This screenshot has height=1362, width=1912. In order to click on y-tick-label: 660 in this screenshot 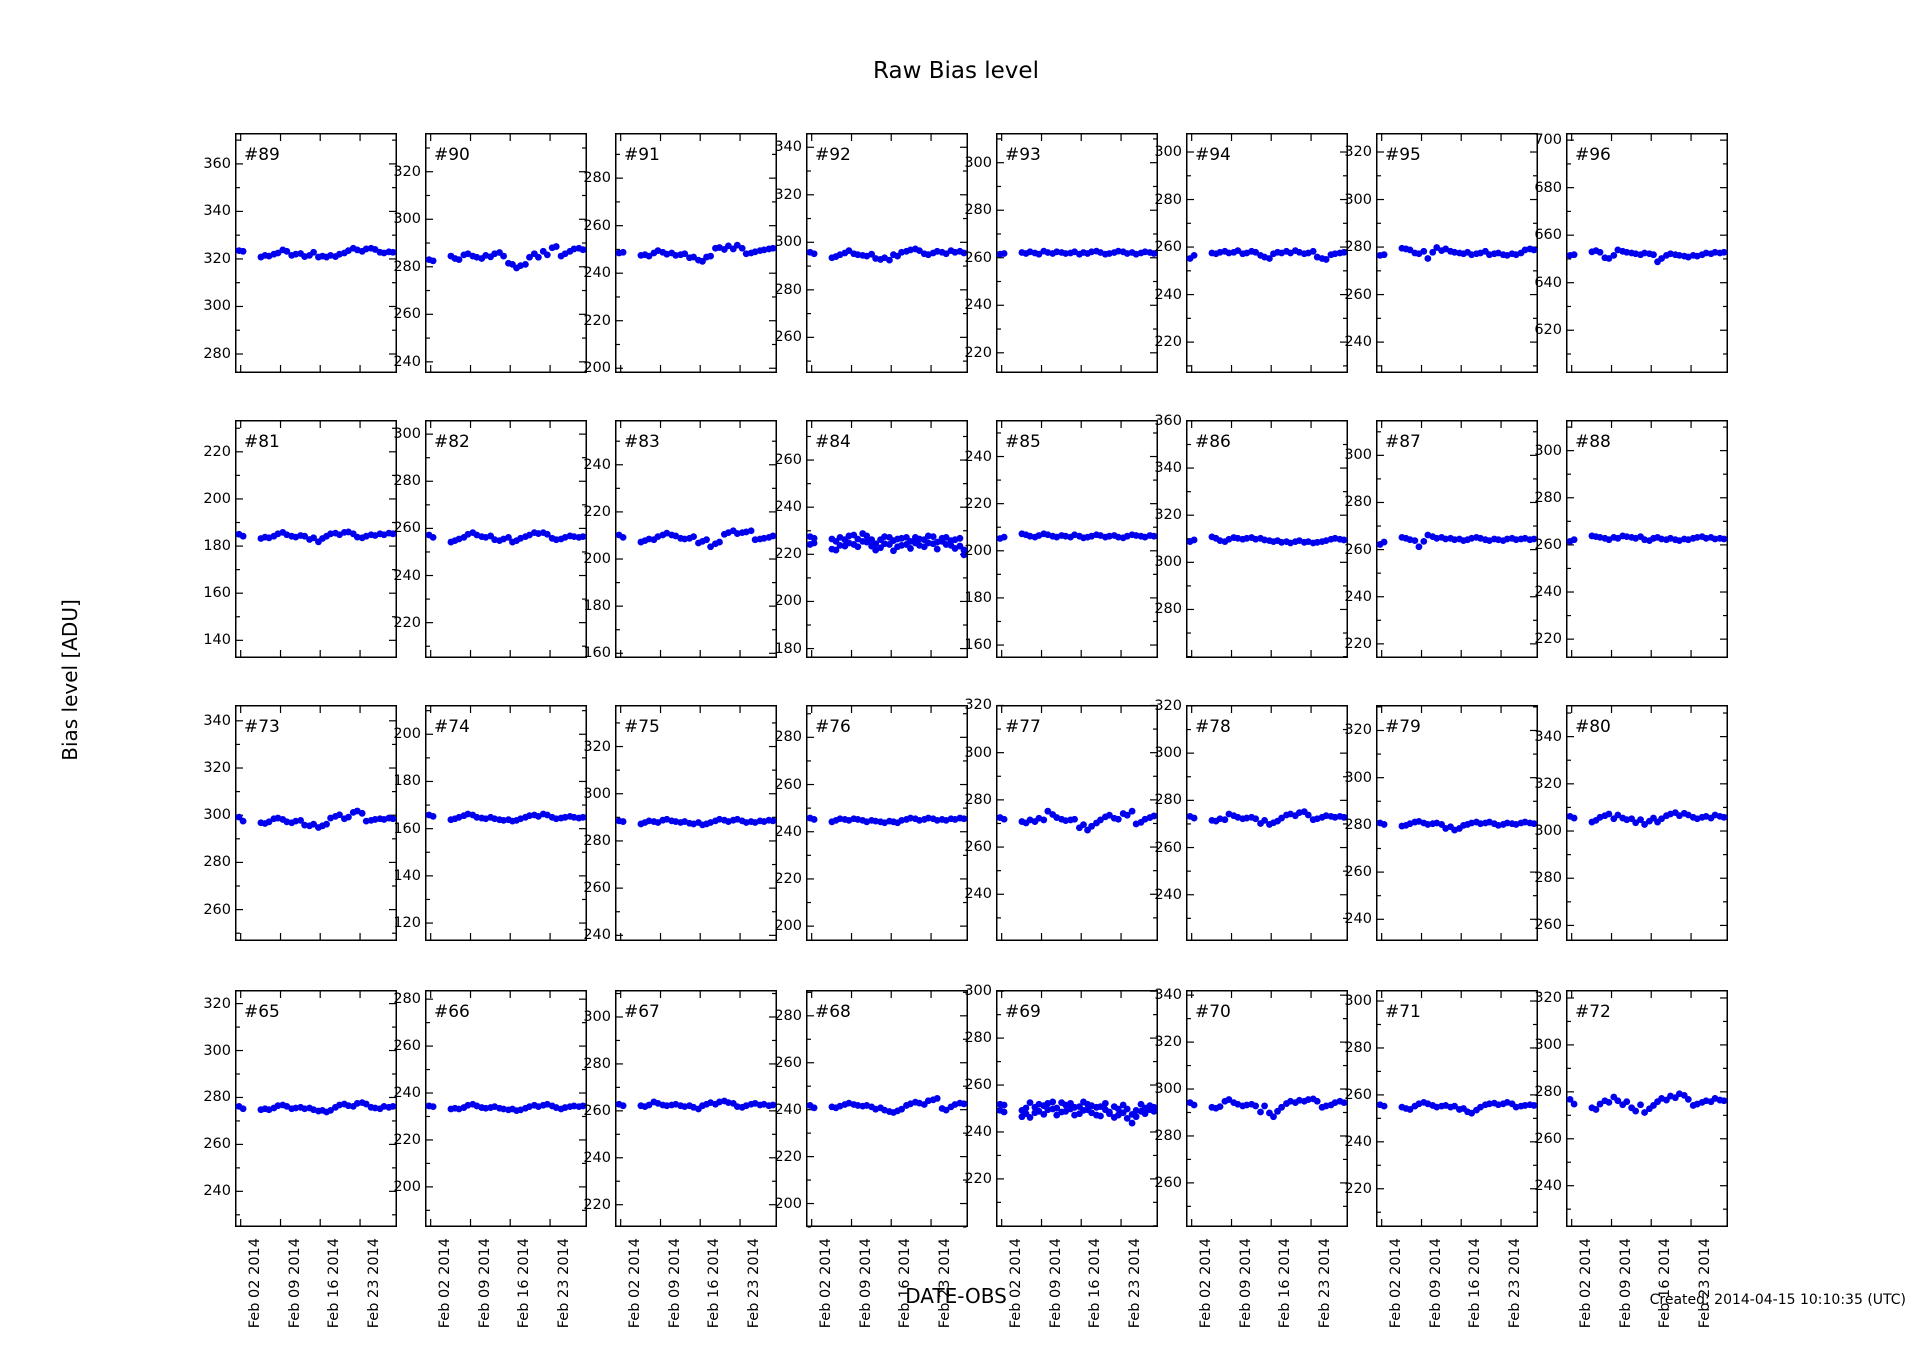, I will do `click(1548, 235)`.